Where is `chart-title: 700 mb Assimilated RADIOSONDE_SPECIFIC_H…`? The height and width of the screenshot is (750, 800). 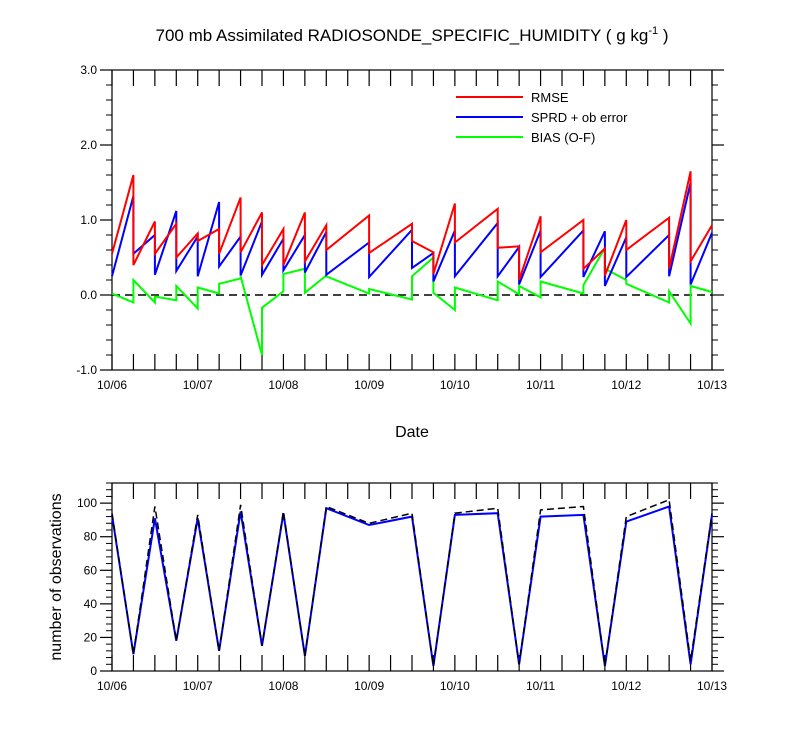 chart-title: 700 mb Assimilated RADIOSONDE_SPECIFIC_H… is located at coordinates (412, 35).